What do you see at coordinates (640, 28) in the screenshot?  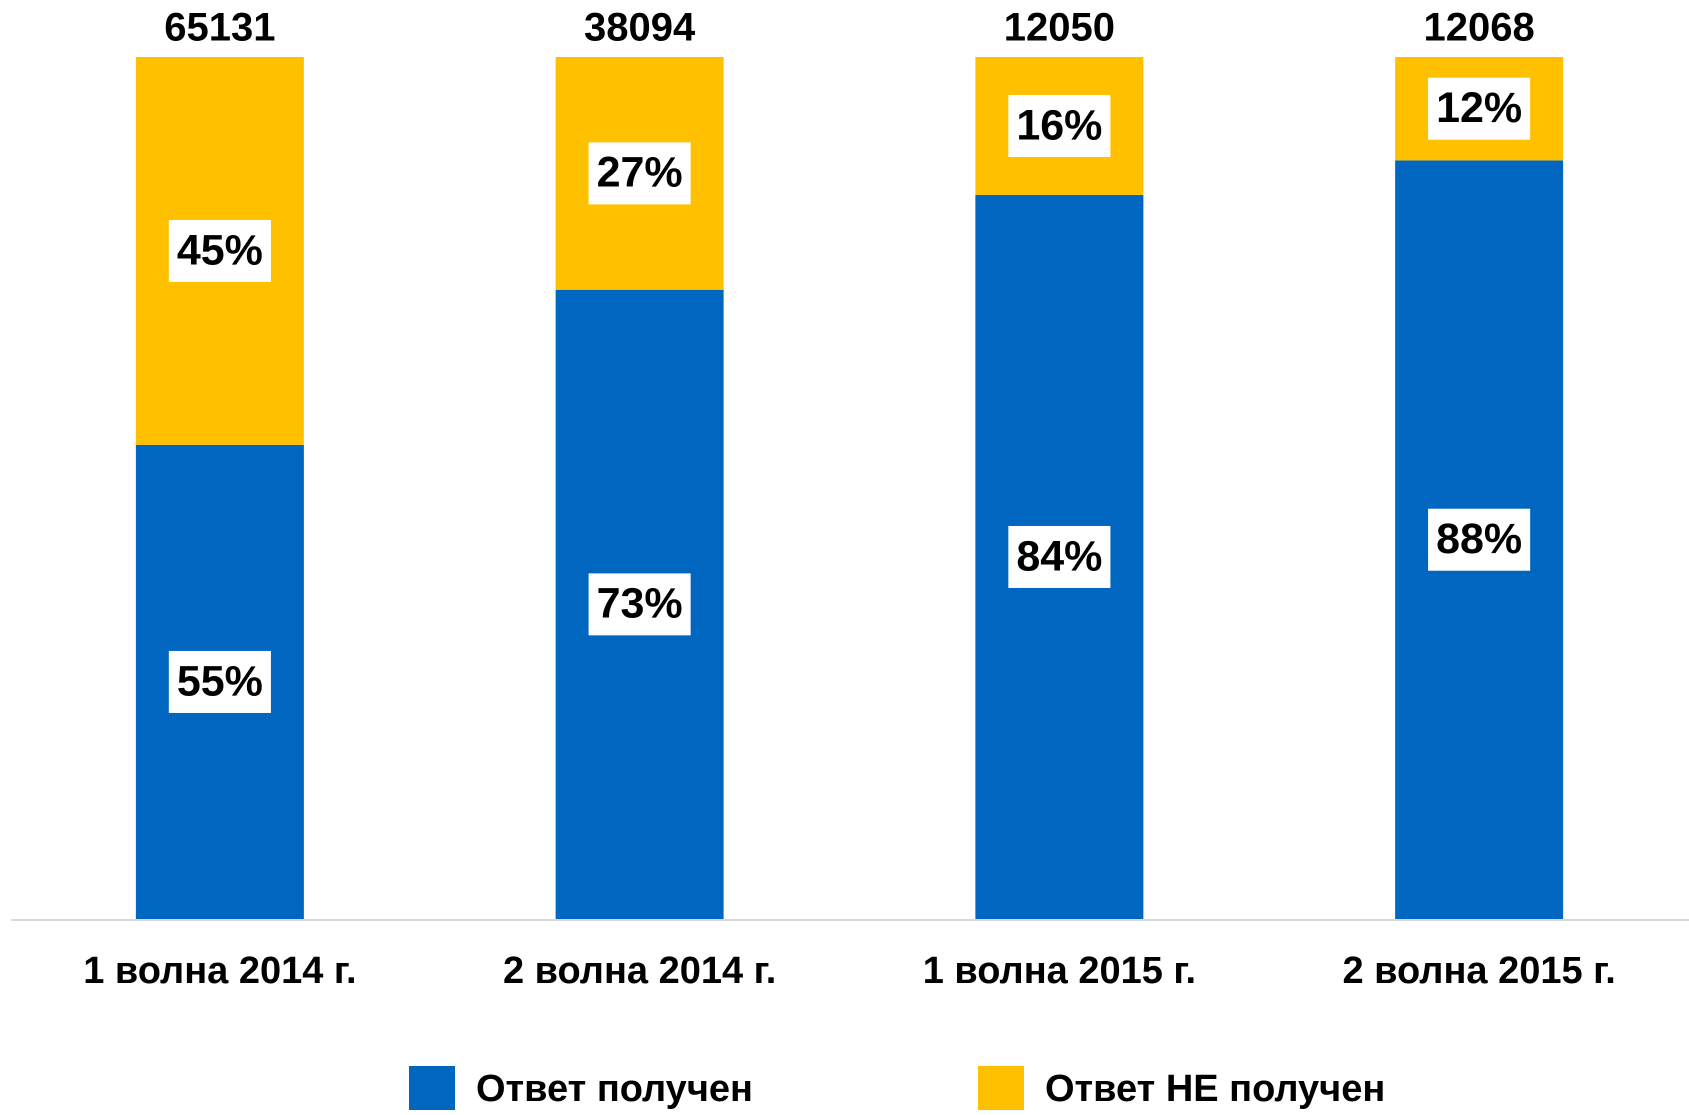 I see `total-label: 38094` at bounding box center [640, 28].